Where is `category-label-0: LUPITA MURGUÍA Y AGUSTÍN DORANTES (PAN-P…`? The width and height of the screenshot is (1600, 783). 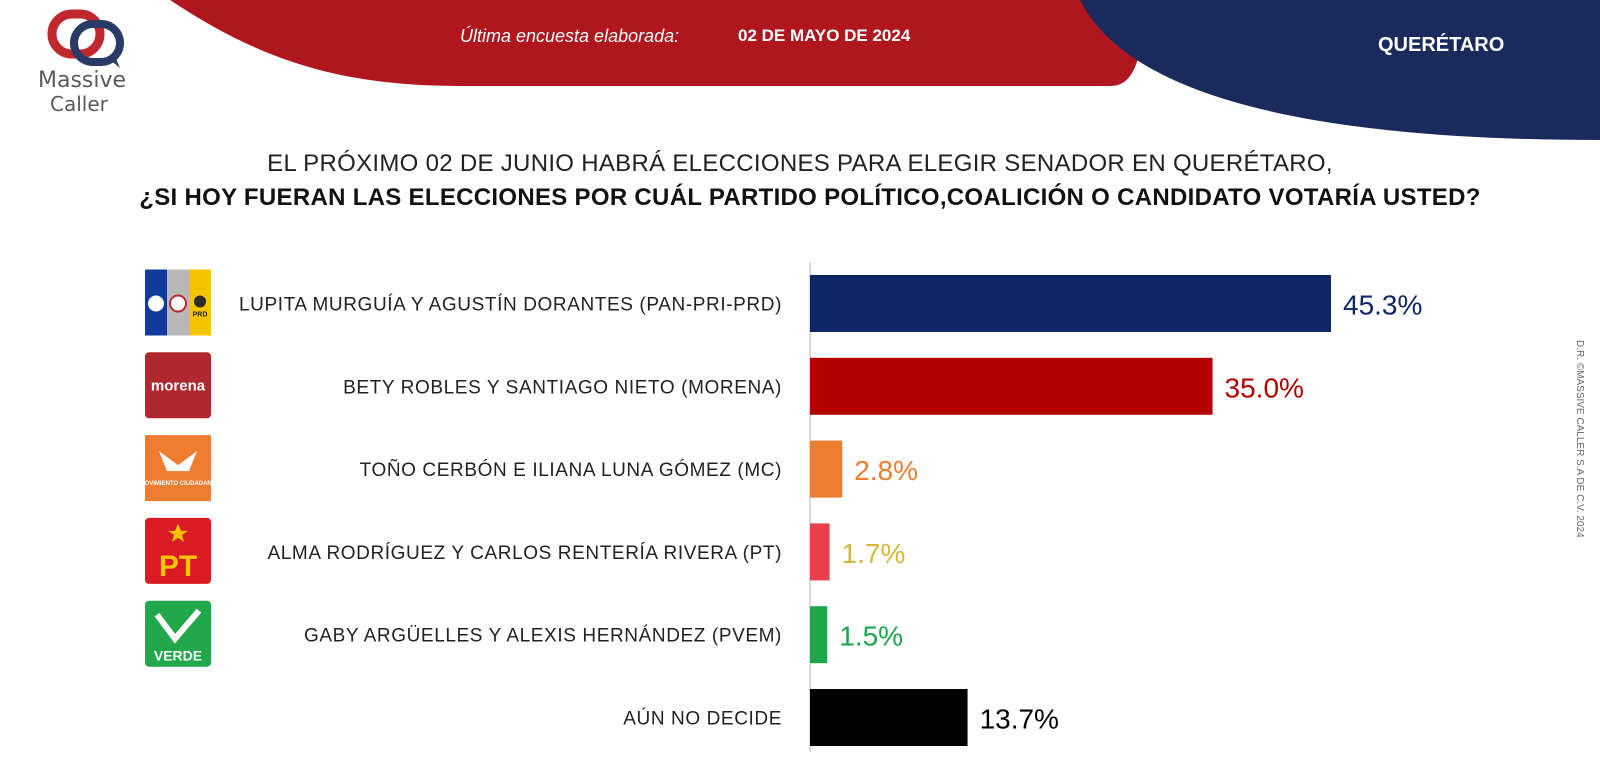
category-label-0: LUPITA MURGUÍA Y AGUSTÍN DORANTES (PAN-P… is located at coordinates (510, 305).